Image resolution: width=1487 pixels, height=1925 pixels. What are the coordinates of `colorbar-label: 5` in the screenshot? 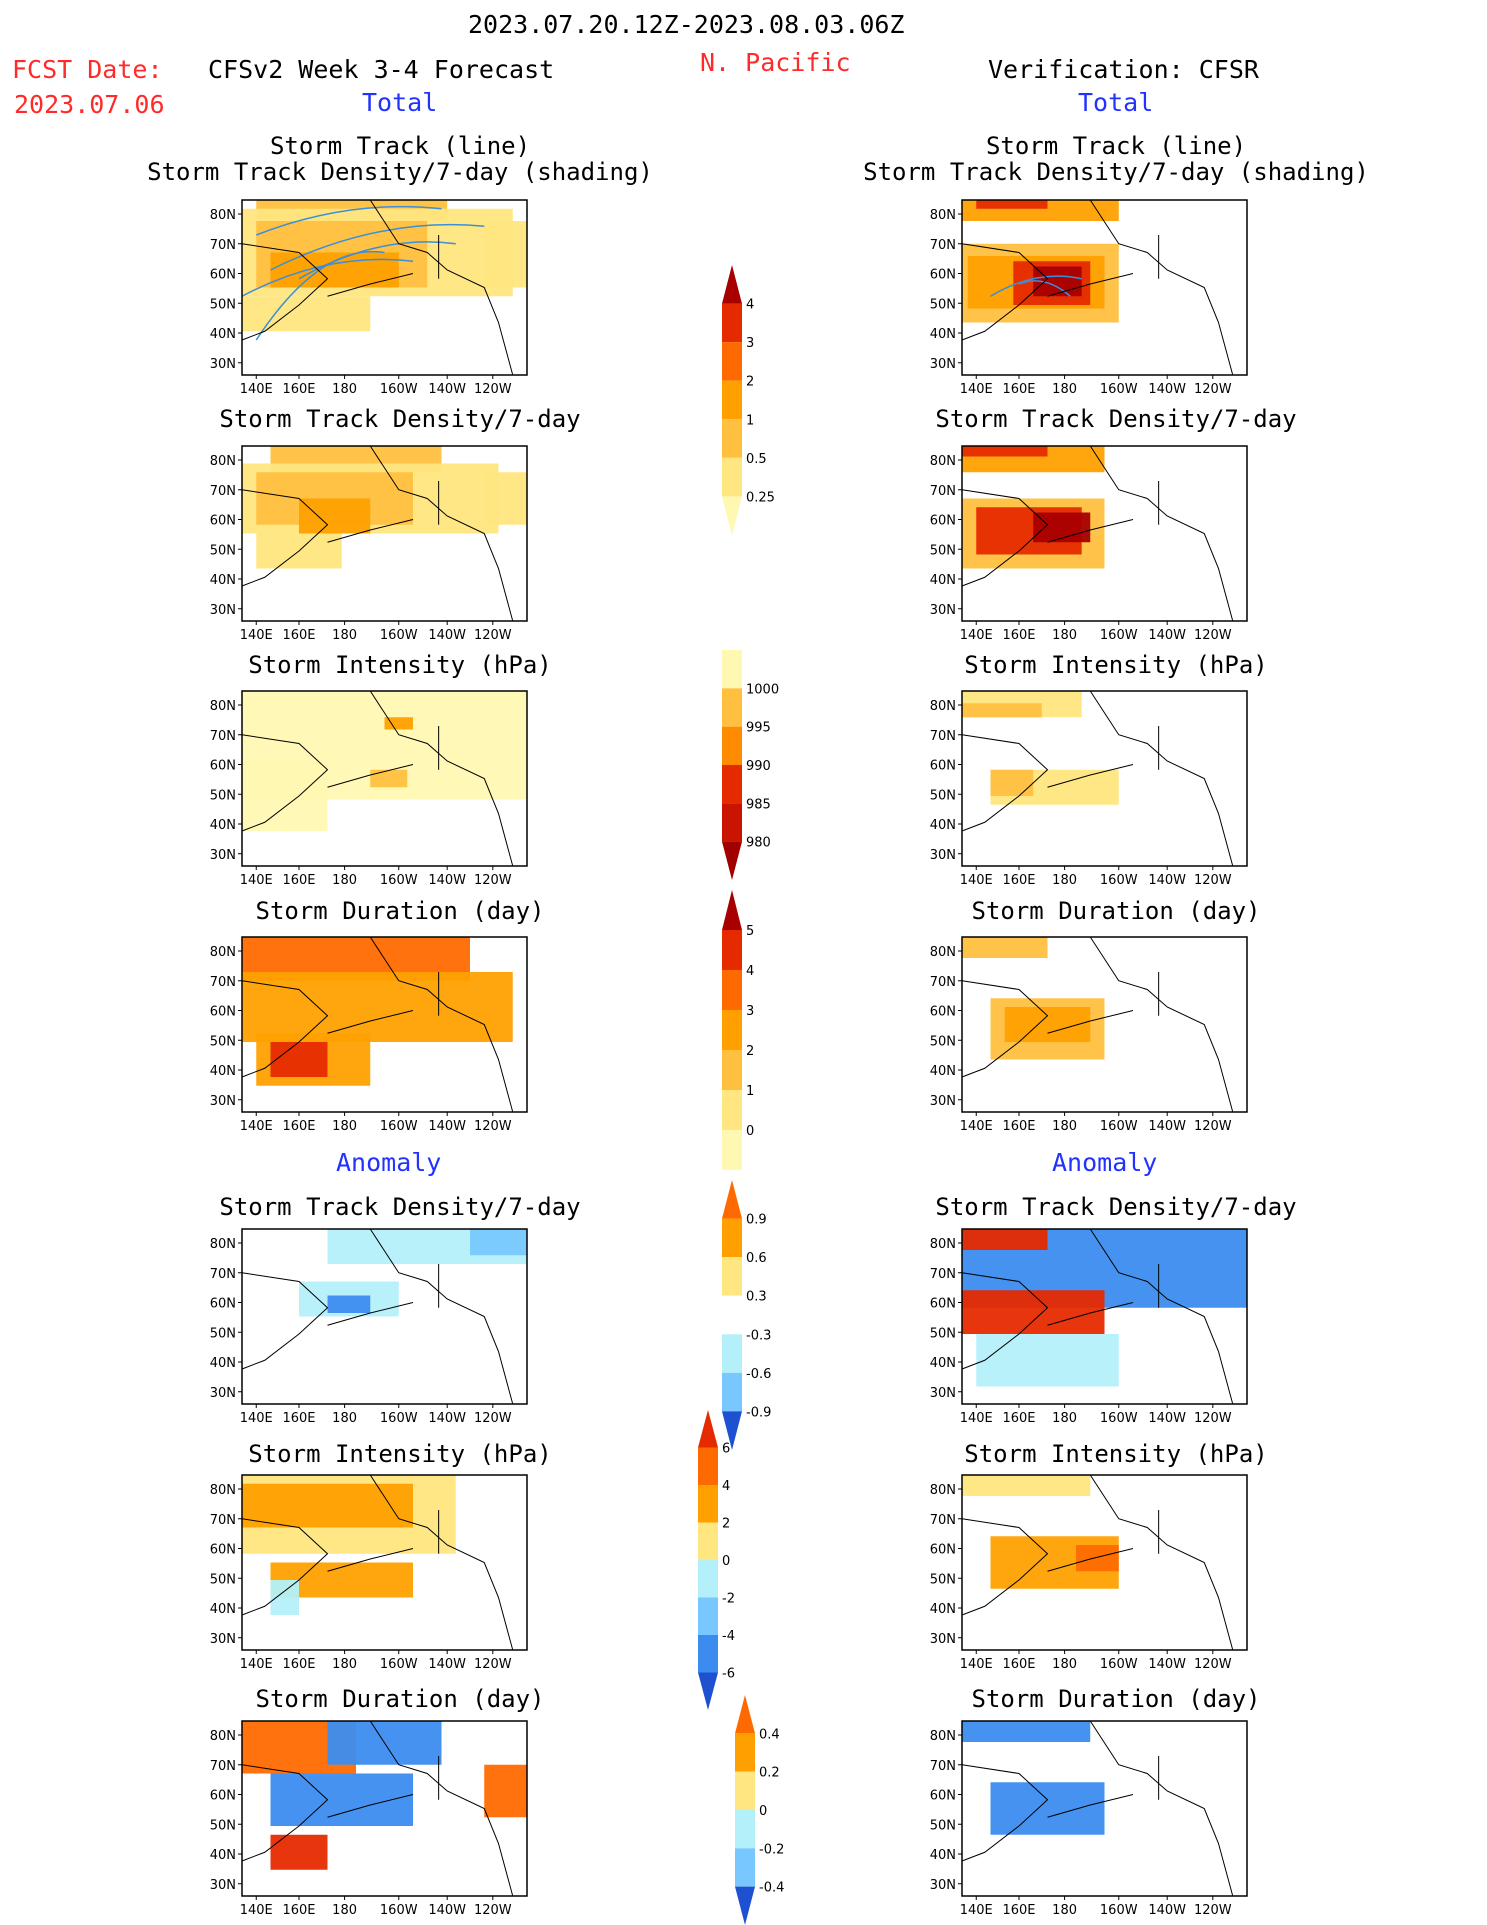 It's located at (750, 931).